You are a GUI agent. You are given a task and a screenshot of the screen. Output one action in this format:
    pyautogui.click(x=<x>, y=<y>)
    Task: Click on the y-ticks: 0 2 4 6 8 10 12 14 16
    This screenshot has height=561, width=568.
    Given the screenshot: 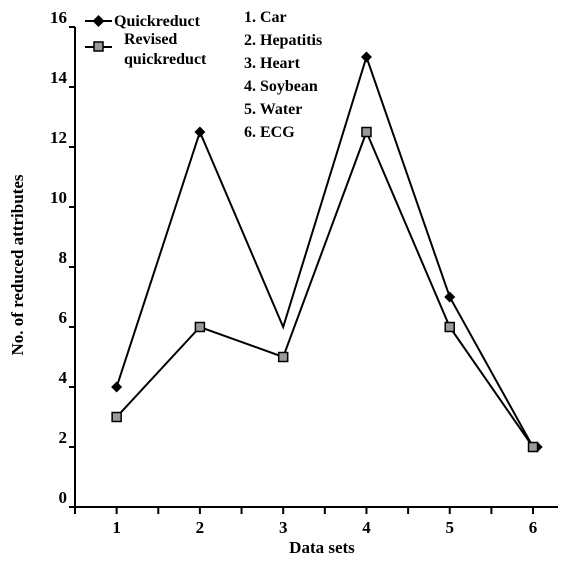 What is the action you would take?
    pyautogui.click(x=62, y=258)
    